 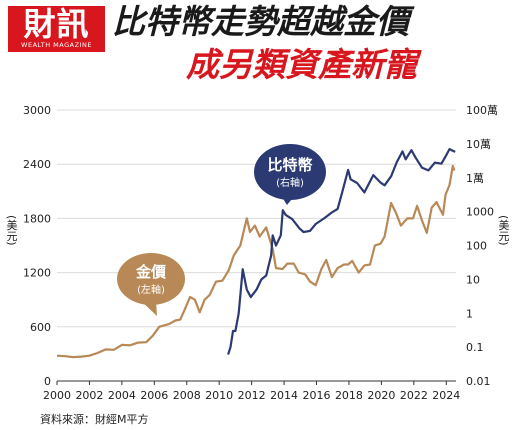 I want to click on y-tick-label-right: 100, so click(x=476, y=246).